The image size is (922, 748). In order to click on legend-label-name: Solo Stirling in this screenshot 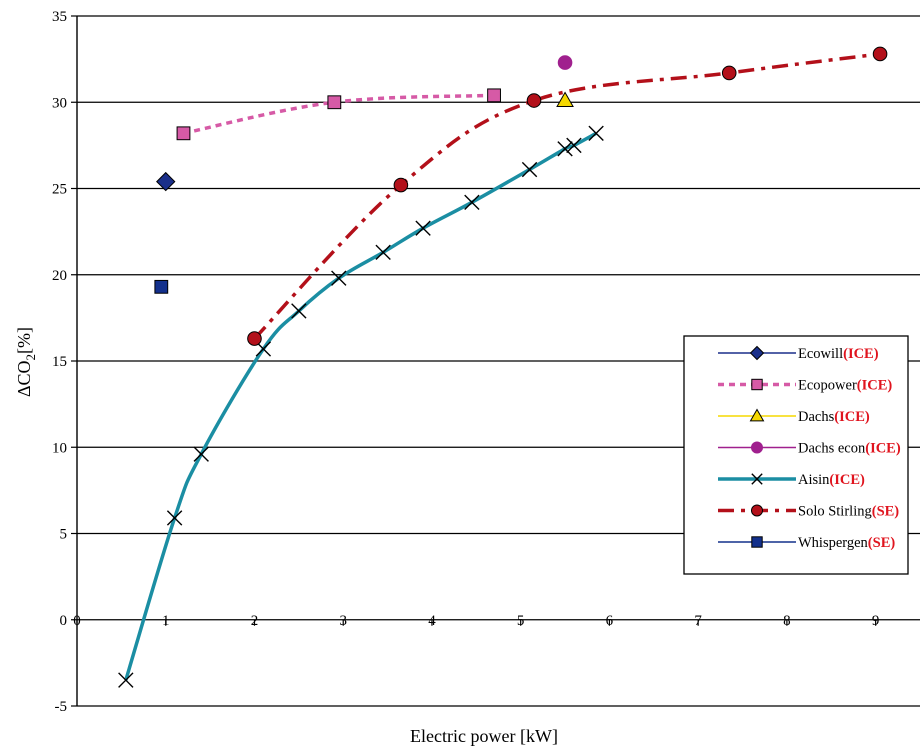, I will do `click(835, 512)`.